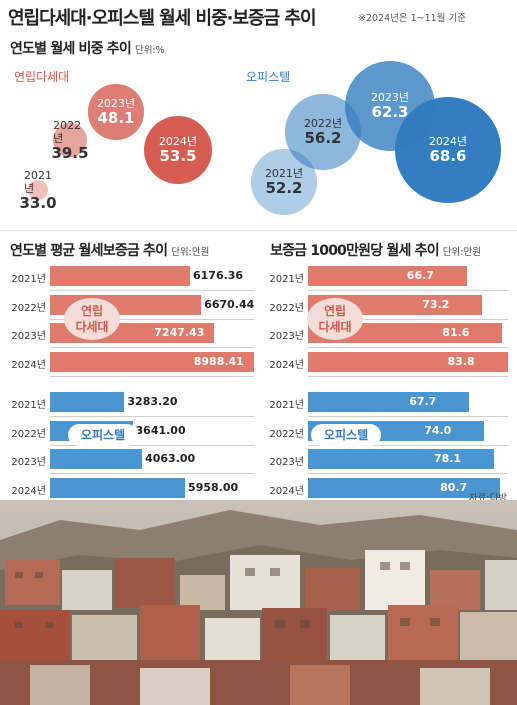  I want to click on bubble-value-label: 48.1, so click(116, 118).